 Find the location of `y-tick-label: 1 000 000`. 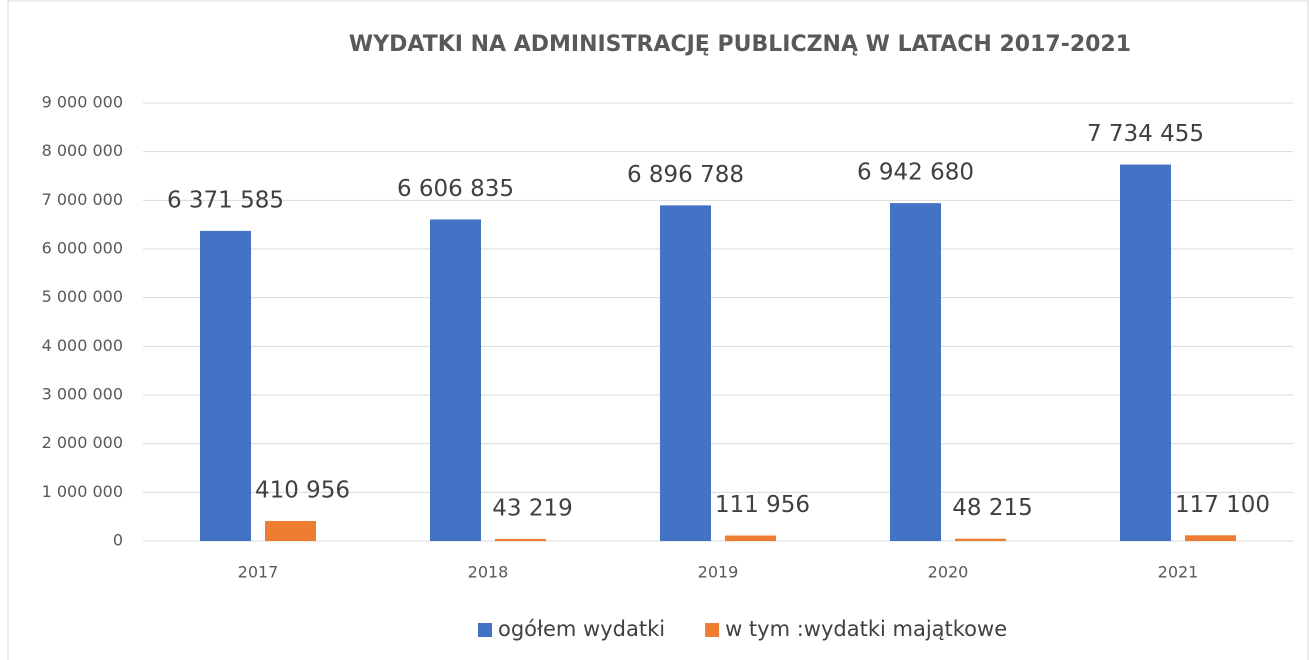

y-tick-label: 1 000 000 is located at coordinates (82, 491).